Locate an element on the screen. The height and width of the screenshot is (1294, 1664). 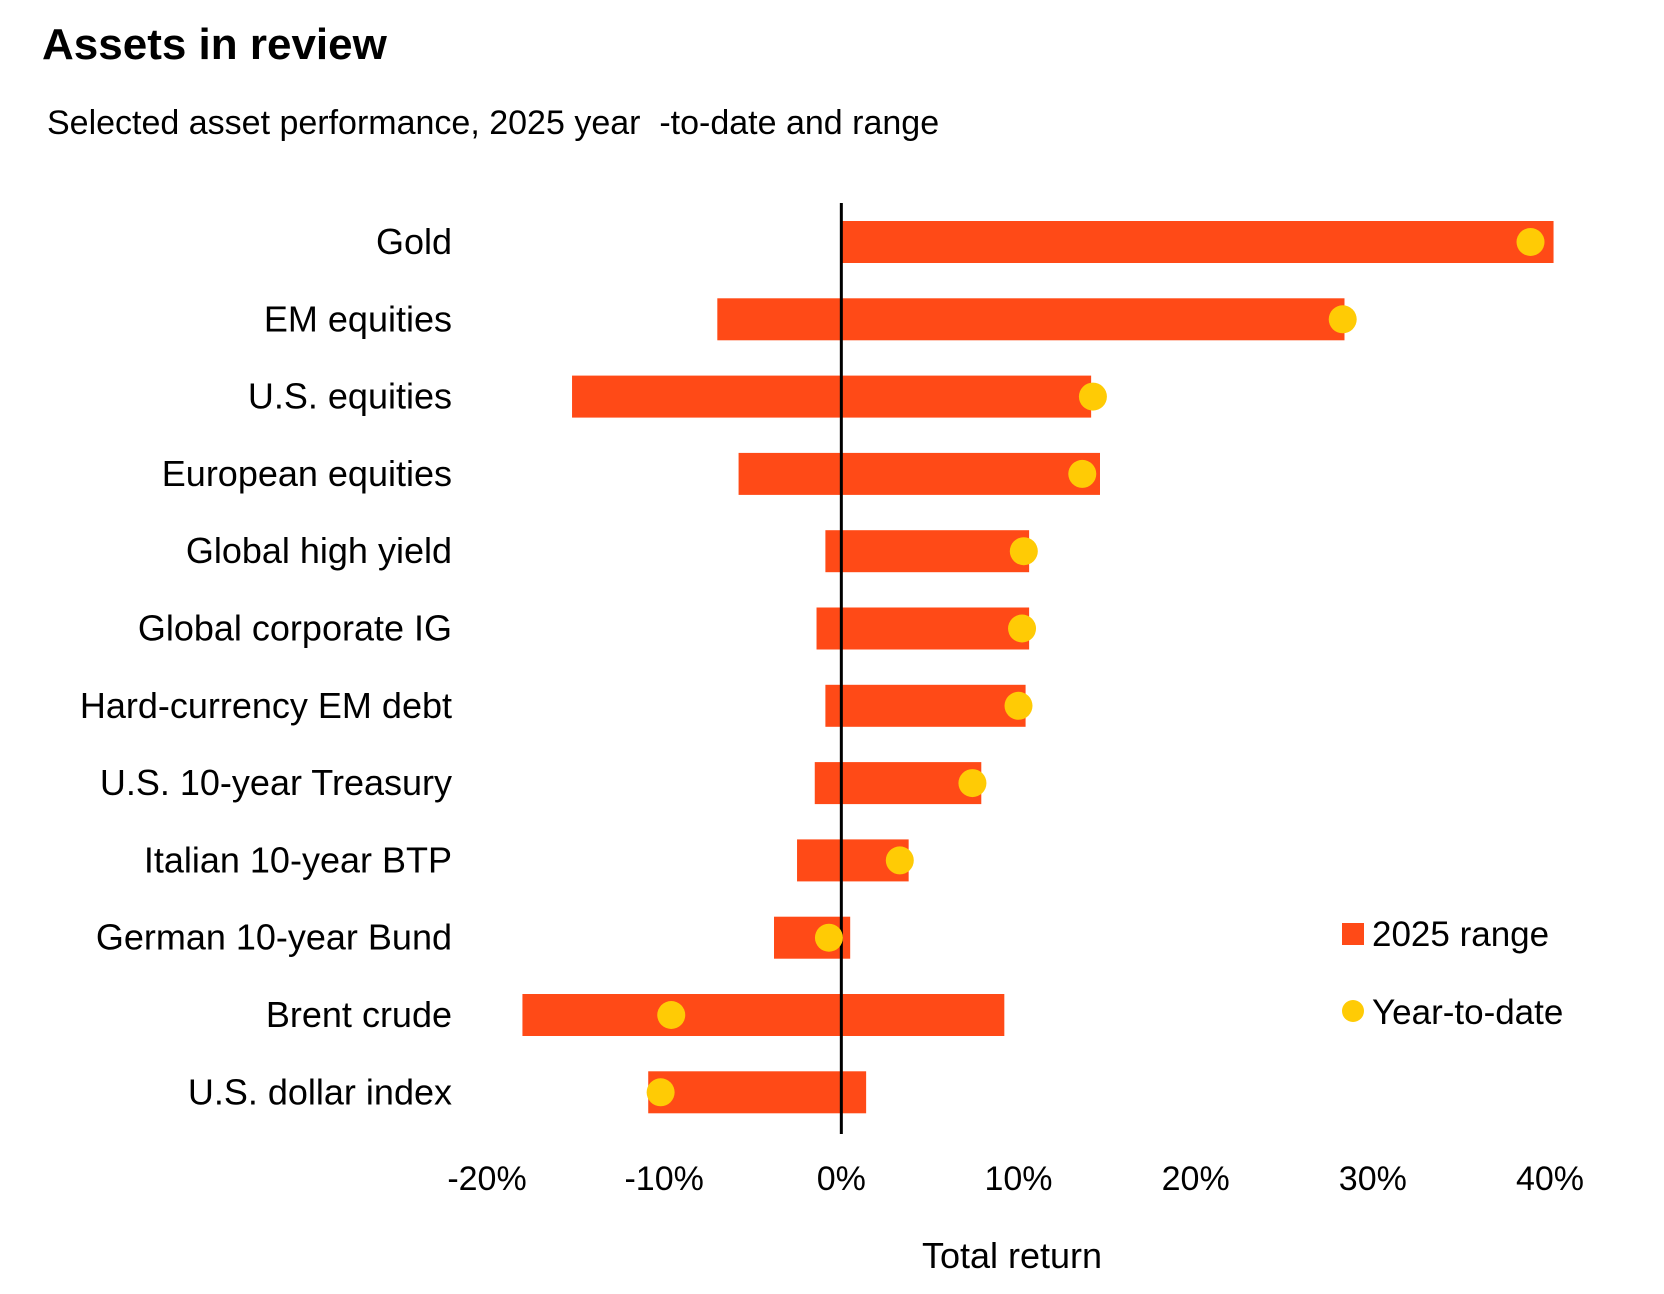
x-tick-labels: -20% -10% 0% 10% 20% 30% 40% is located at coordinates (1015, 1179).